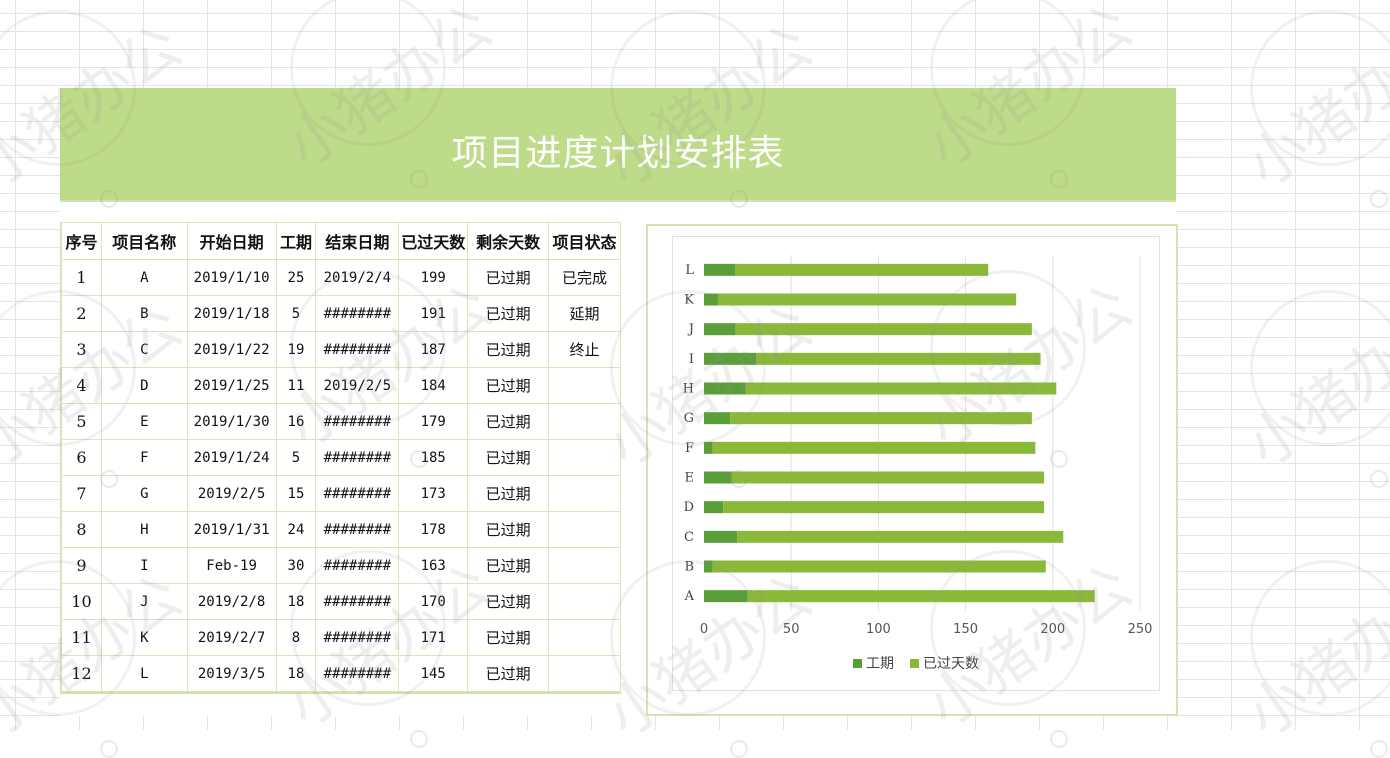 The image size is (1390, 758). Describe the element at coordinates (144, 277) in the screenshot. I see `cell-project-name: A` at that location.